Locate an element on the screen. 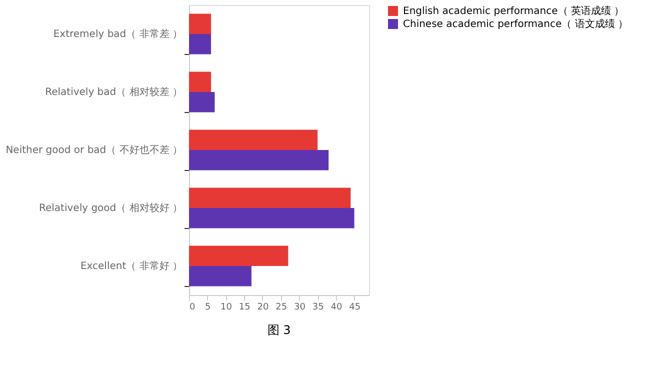 The image size is (670, 379). x-tick-label: 5 is located at coordinates (208, 307).